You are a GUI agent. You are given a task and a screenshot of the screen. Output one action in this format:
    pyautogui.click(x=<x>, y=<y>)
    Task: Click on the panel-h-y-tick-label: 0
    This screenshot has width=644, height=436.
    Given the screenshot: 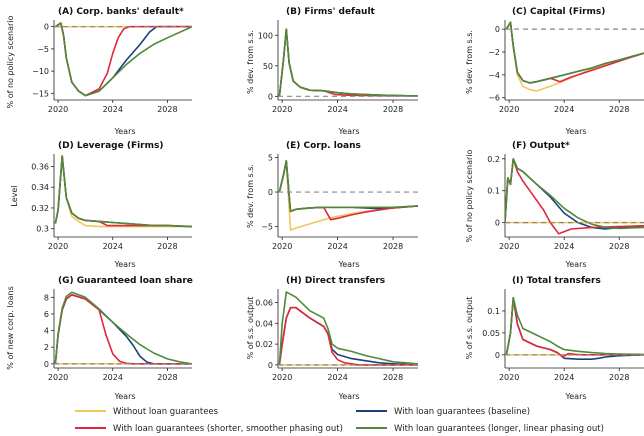 What is the action you would take?
    pyautogui.click(x=270, y=365)
    